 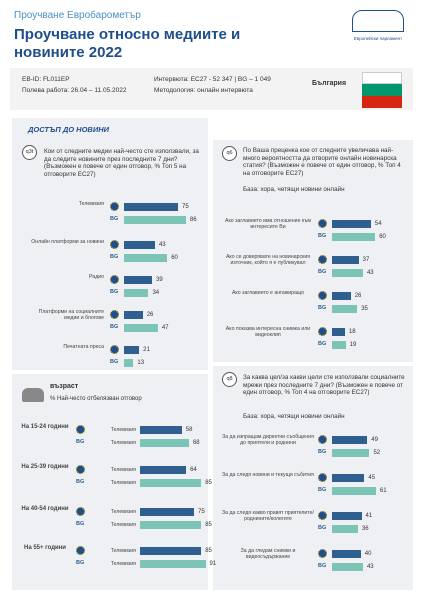 I want to click on subtitle: Проучване Евробарометър, so click(x=77, y=15).